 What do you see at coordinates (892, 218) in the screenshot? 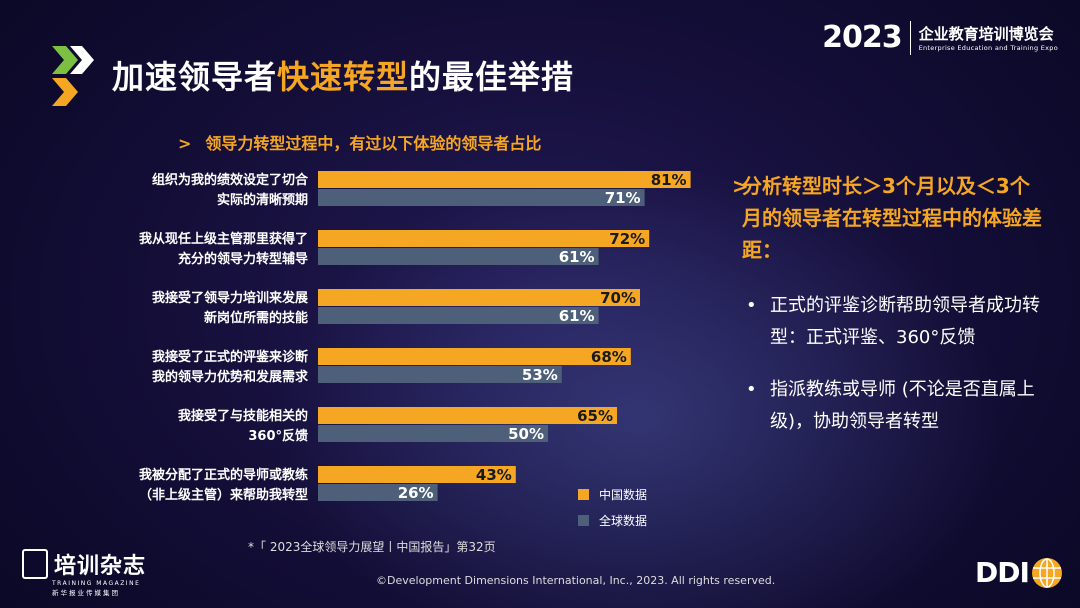
I see `analysis-heading-text: 分析转型时长＞3个月以及＜3个月的领导者在转型过程中的体验差距：` at bounding box center [892, 218].